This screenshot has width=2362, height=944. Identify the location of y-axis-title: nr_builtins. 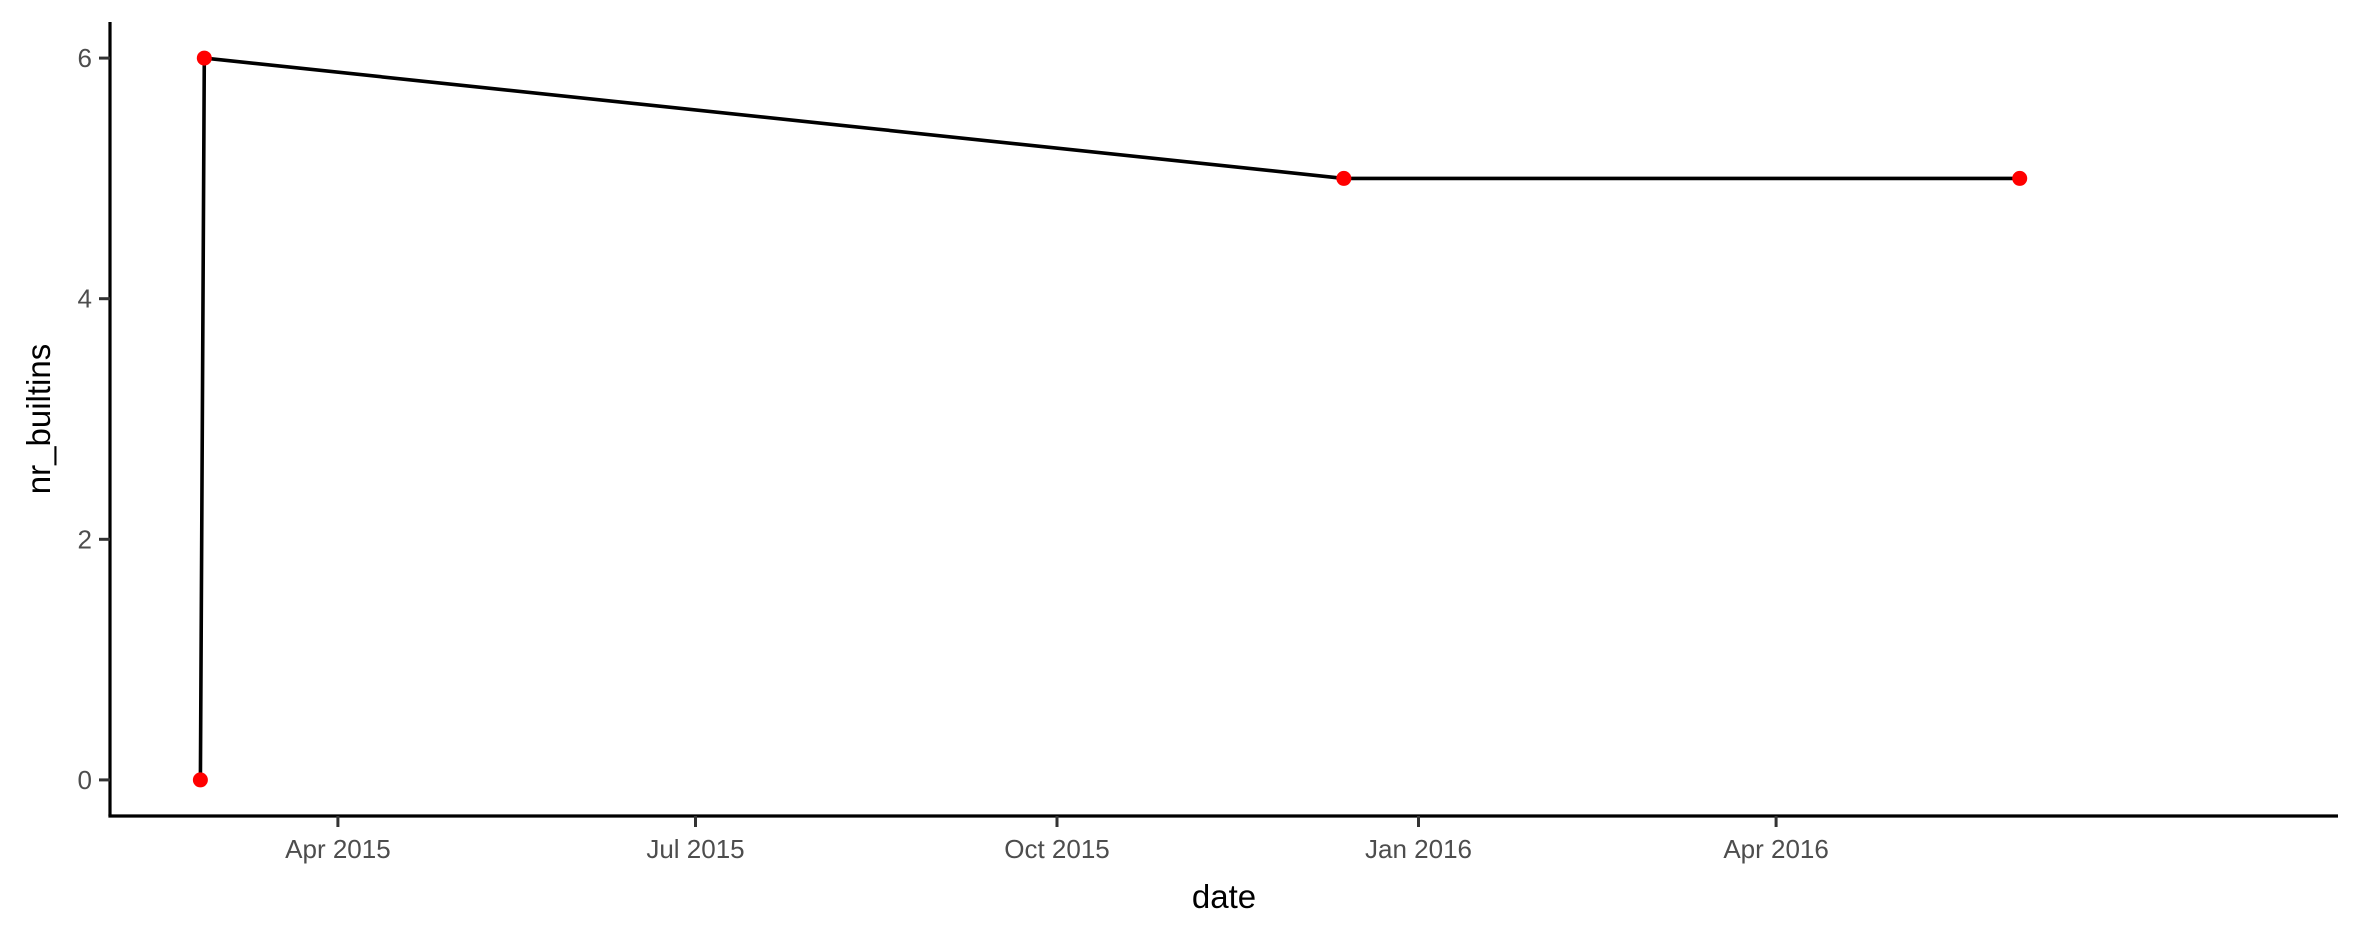
(38, 419).